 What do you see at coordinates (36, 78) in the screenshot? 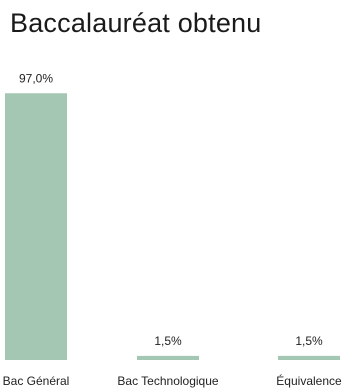
I see `value-label-1: 97,0%` at bounding box center [36, 78].